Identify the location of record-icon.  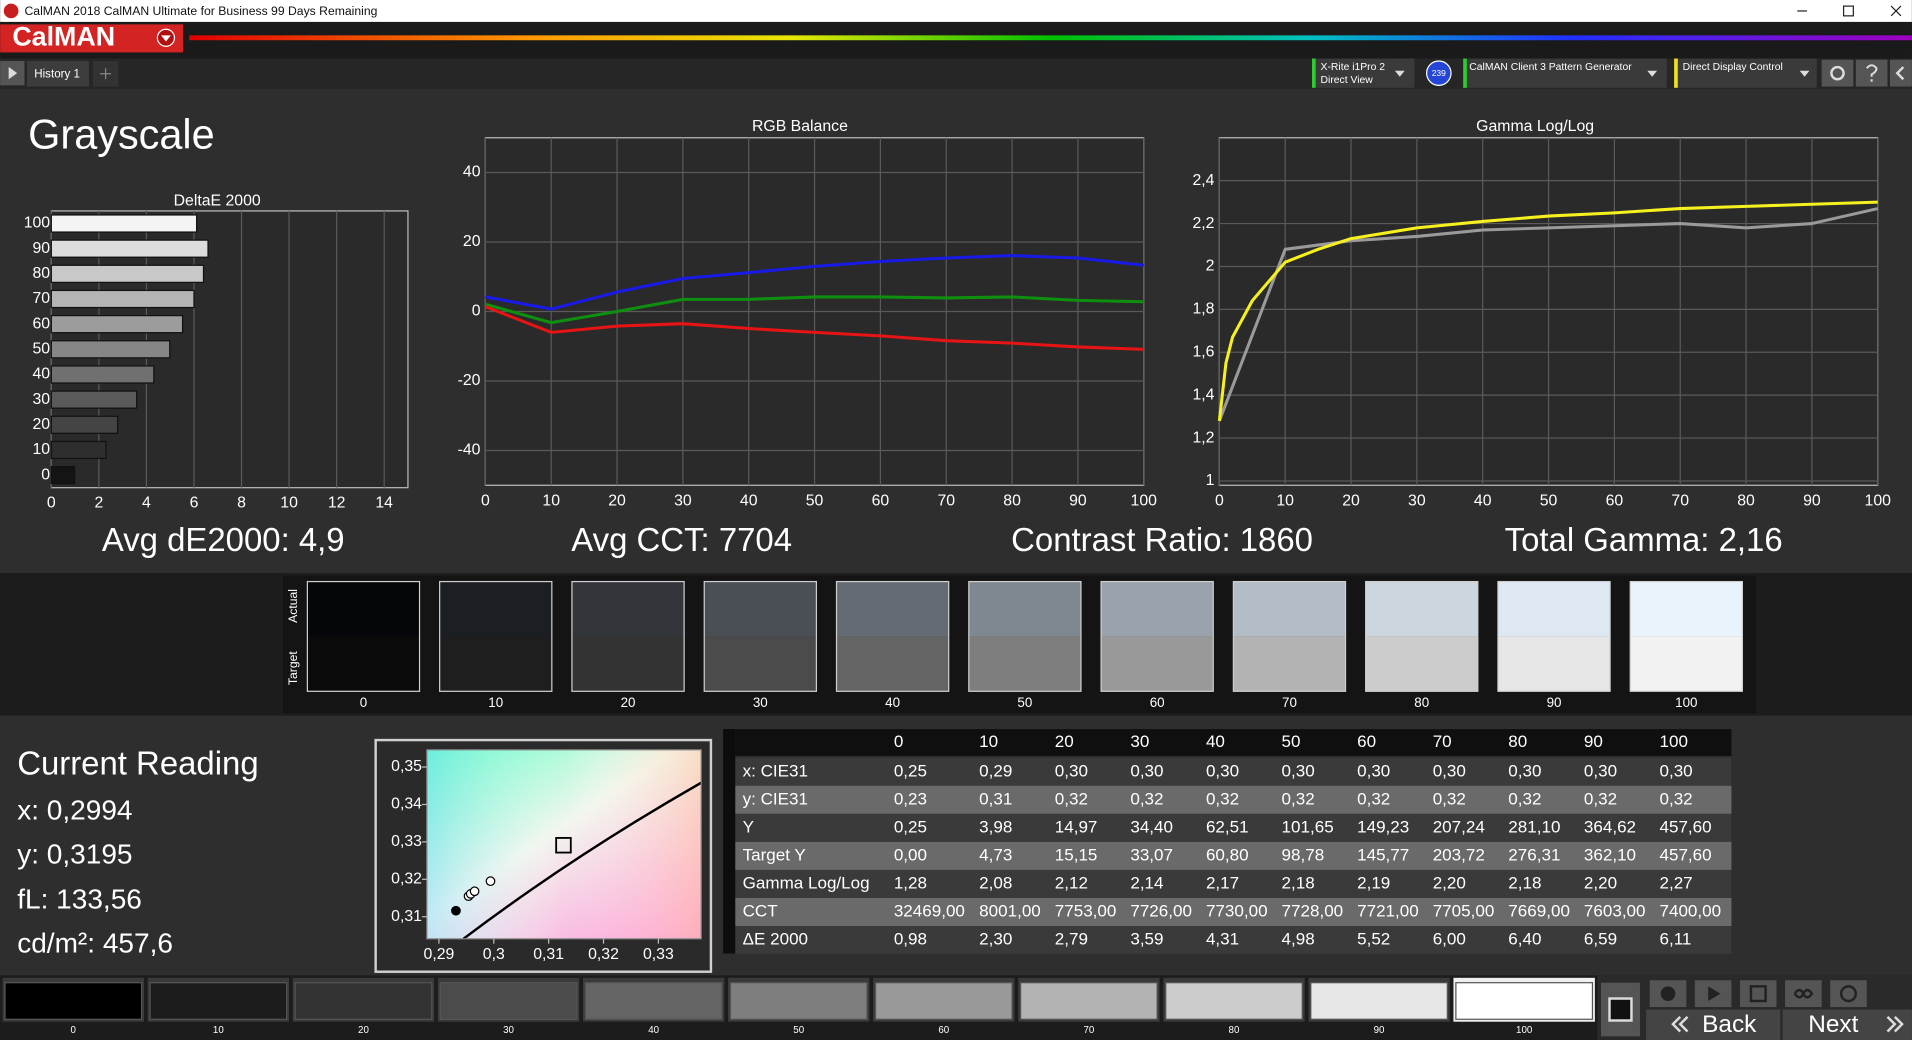
(1668, 993).